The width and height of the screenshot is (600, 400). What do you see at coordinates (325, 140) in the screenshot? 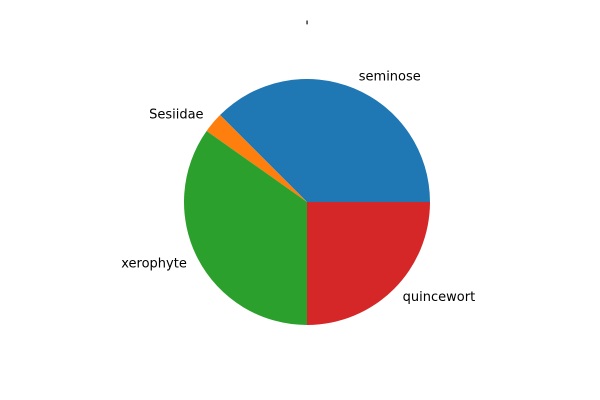
I see `pie-slice-seminose` at bounding box center [325, 140].